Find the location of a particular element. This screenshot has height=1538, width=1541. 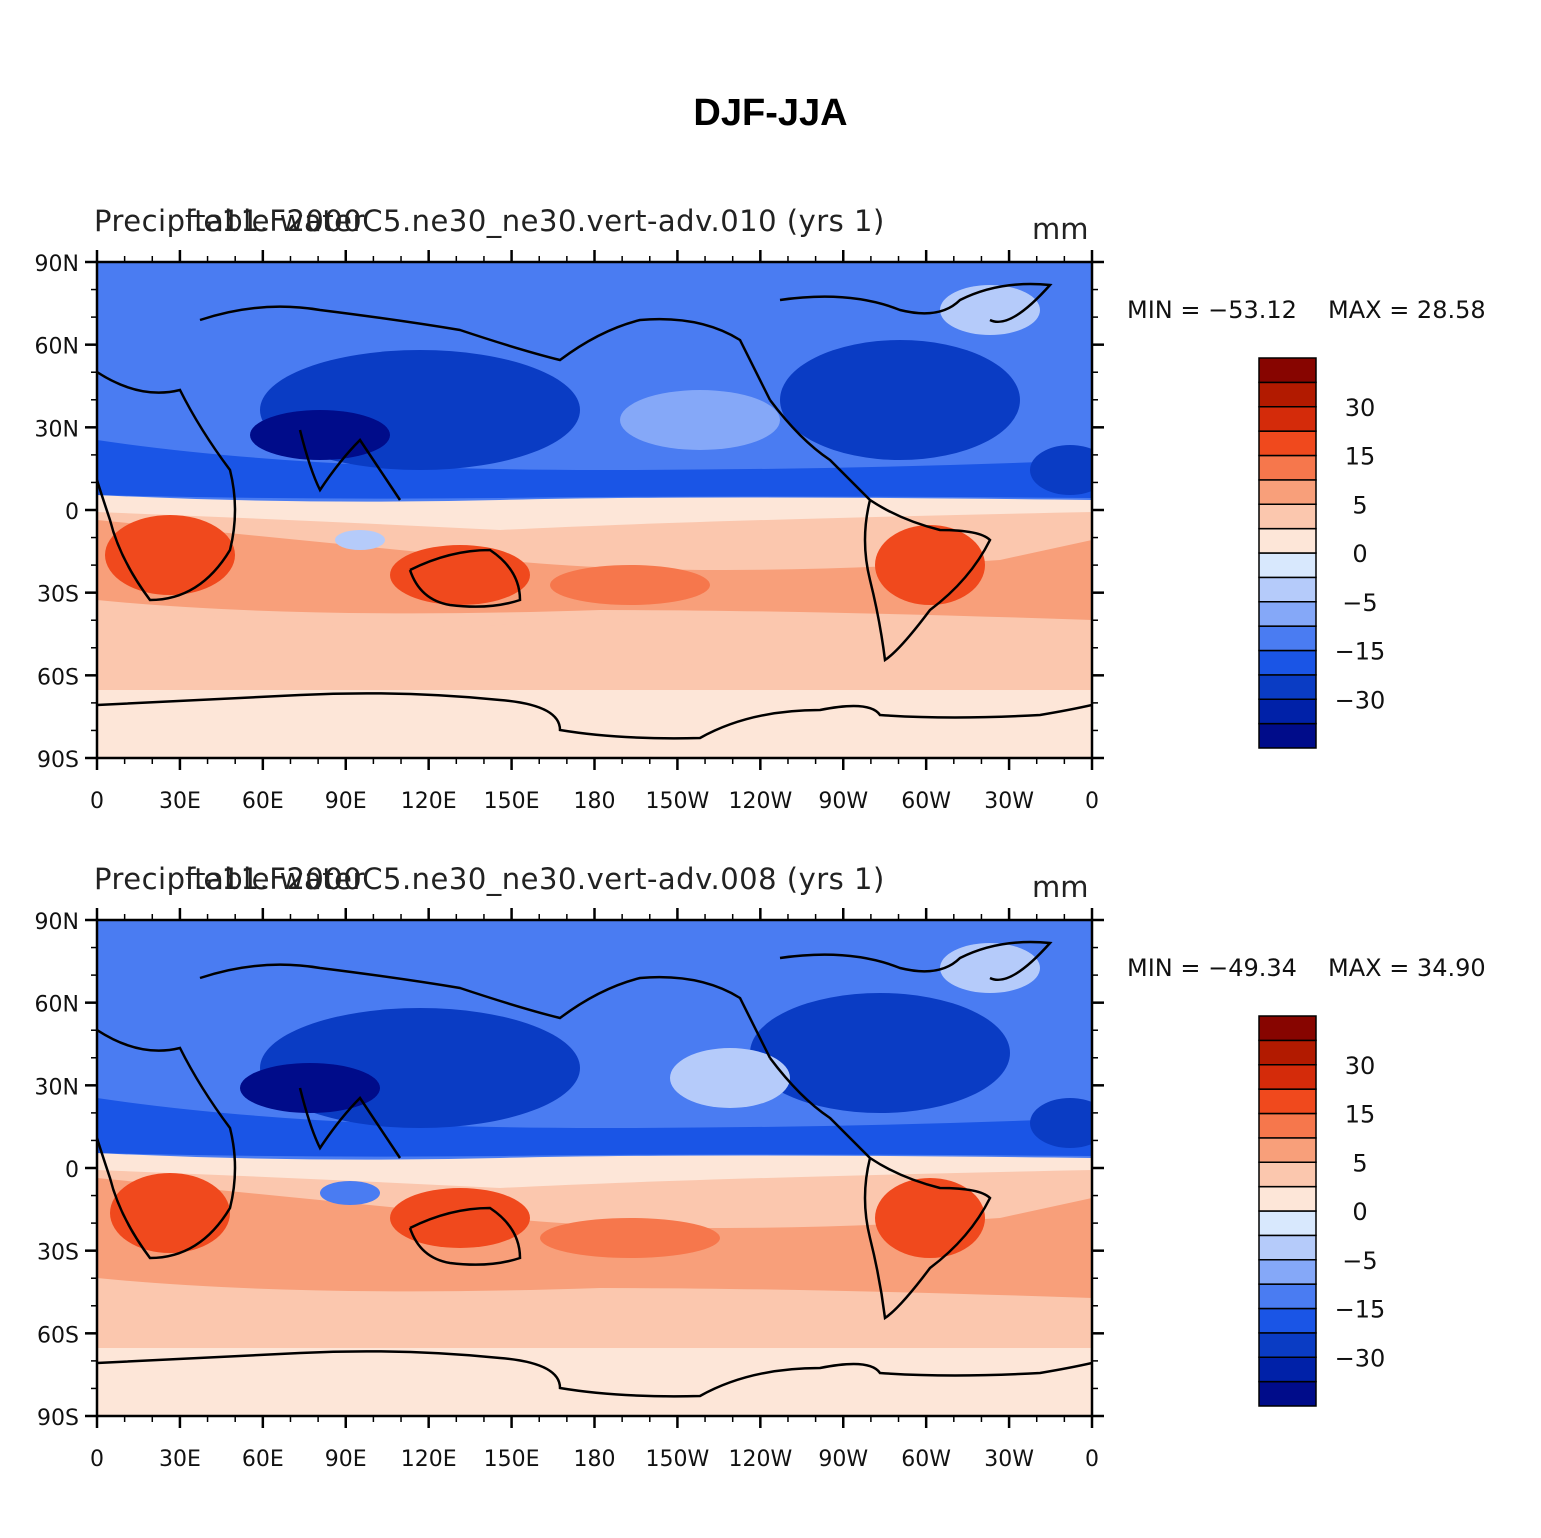

colorbar-label: 5 is located at coordinates (1359, 505).